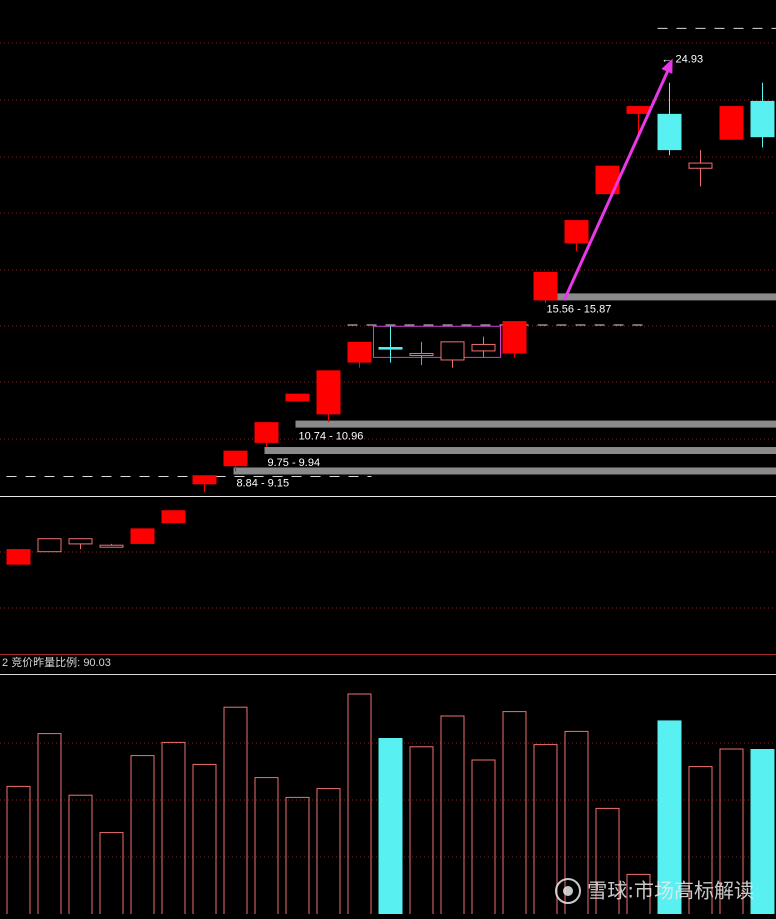 The height and width of the screenshot is (919, 776). I want to click on snowball-logo-icon, so click(568, 891).